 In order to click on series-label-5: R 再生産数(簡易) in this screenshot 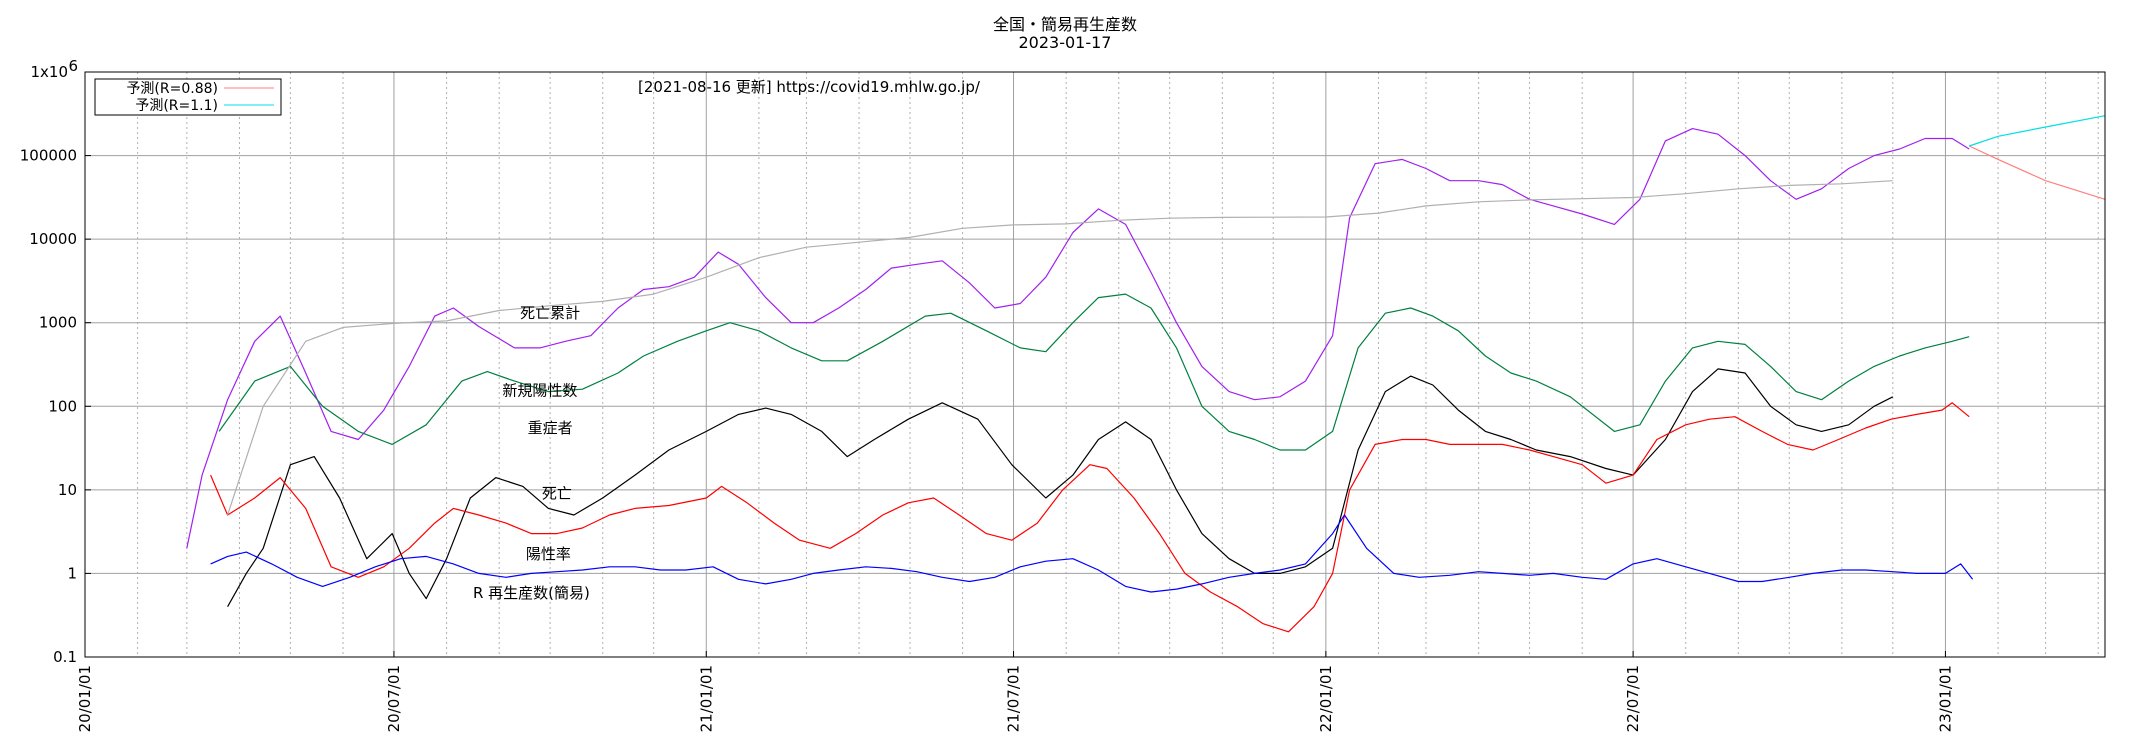, I will do `click(531, 593)`.